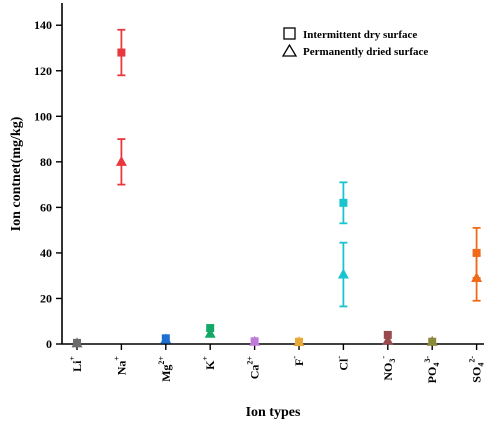  Describe the element at coordinates (432, 370) in the screenshot. I see `x-tick-label: PO43-` at that location.